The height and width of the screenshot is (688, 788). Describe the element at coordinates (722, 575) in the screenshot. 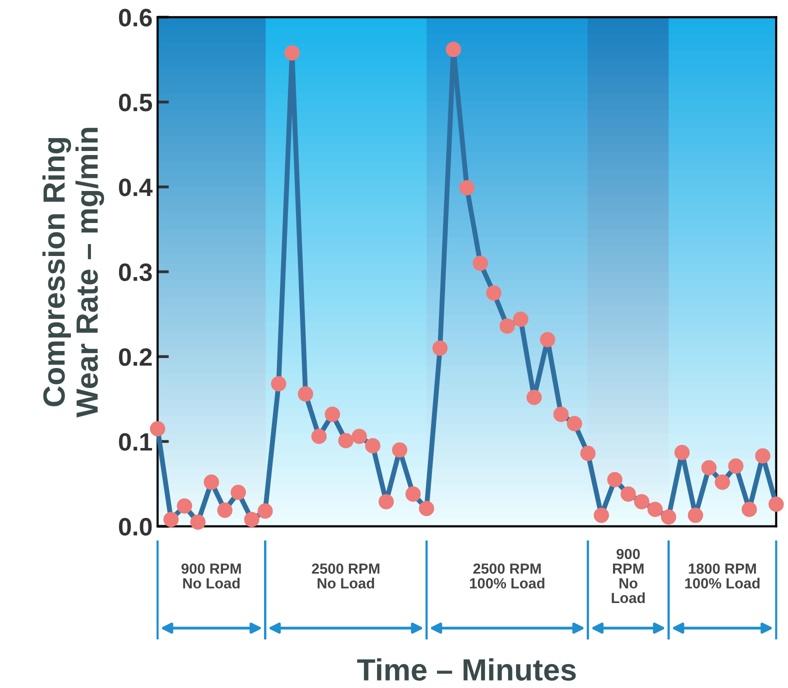

I see `text: 1800 RPM 100% Load` at that location.